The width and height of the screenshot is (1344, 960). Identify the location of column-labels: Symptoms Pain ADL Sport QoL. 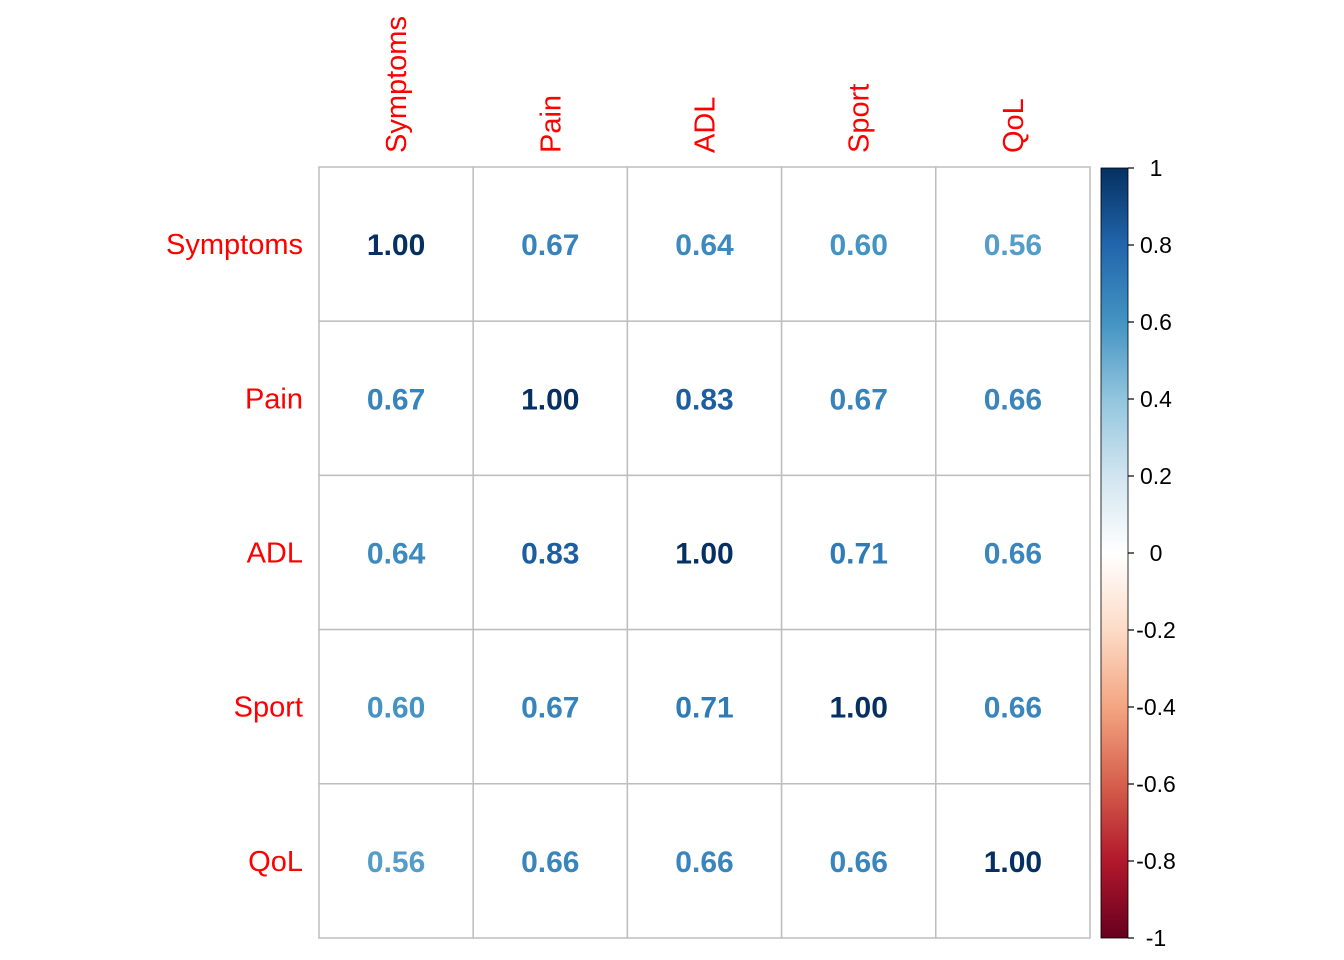
(705, 84).